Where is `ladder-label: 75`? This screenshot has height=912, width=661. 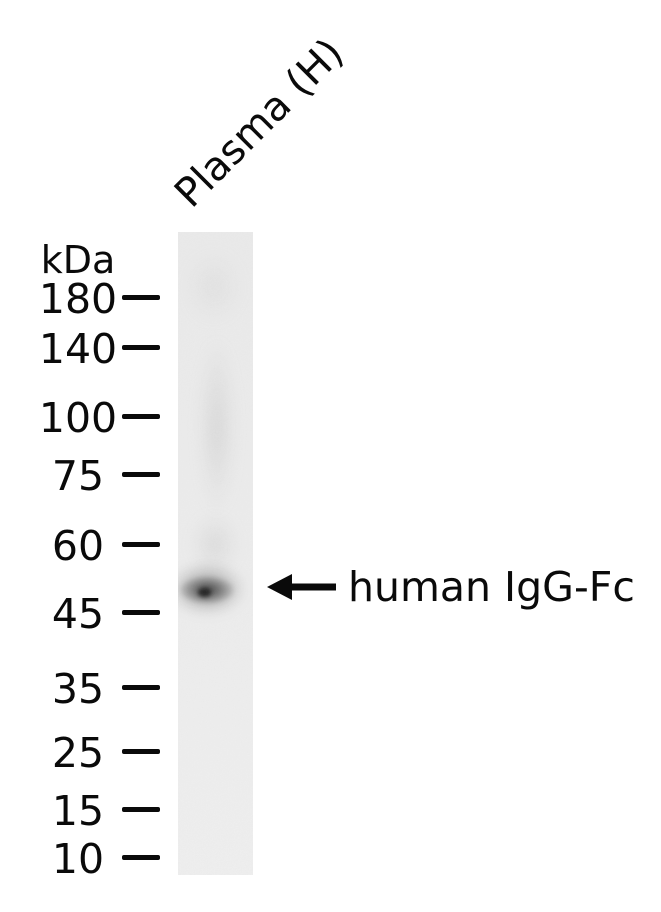 ladder-label: 75 is located at coordinates (78, 476).